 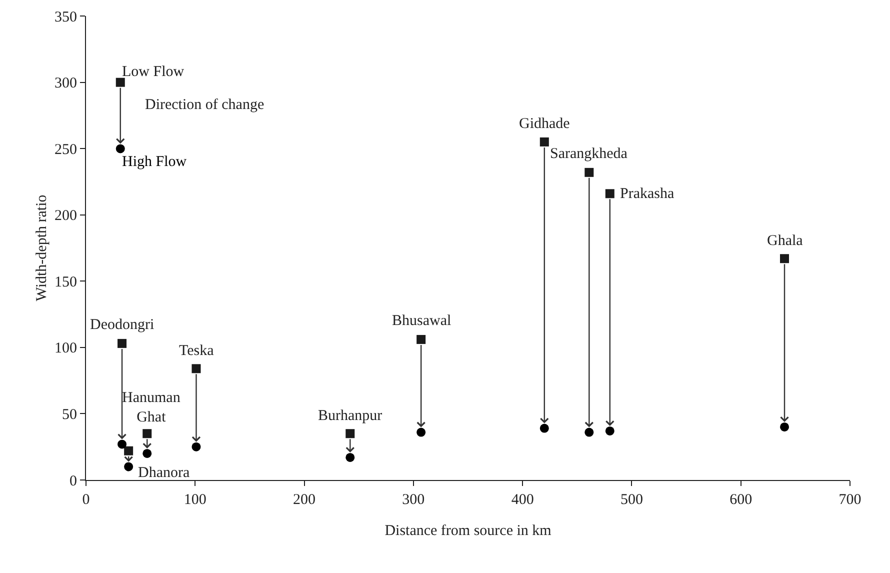 I want to click on y-tick-label: 350, so click(x=65, y=17).